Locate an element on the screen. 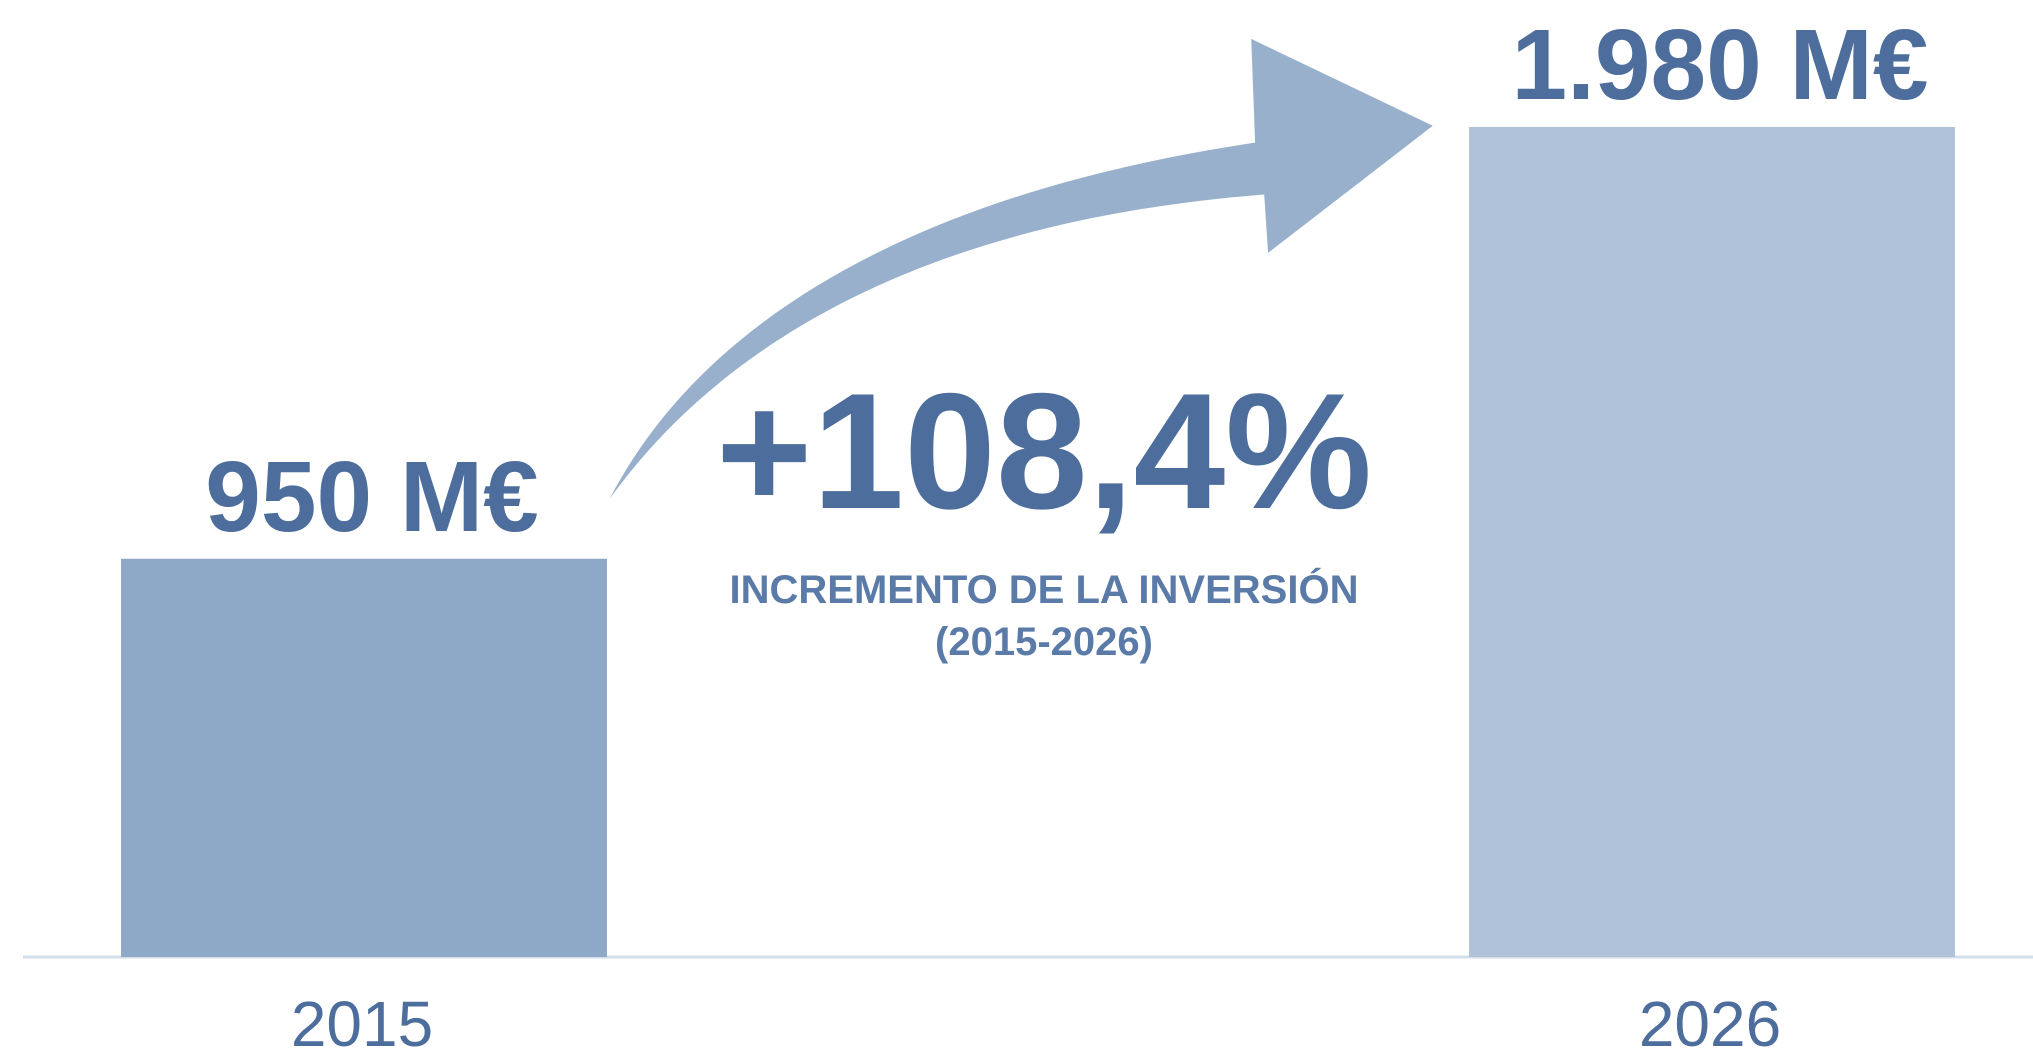 This screenshot has width=2033, height=1056. percent-change: +108,4% is located at coordinates (1044, 451).